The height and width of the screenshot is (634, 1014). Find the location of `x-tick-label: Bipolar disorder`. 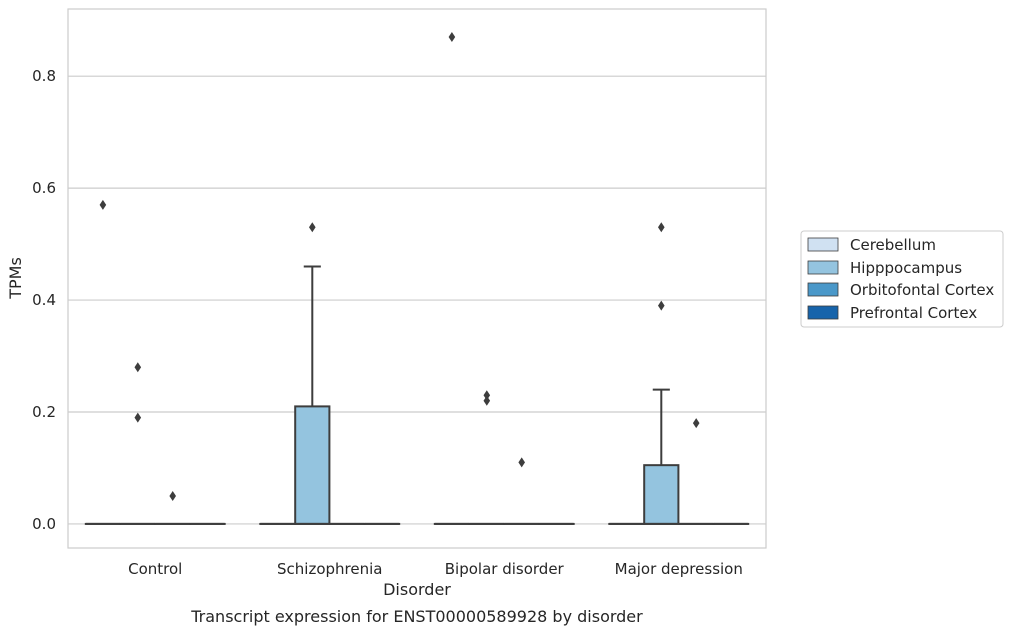

x-tick-label: Bipolar disorder is located at coordinates (505, 569).